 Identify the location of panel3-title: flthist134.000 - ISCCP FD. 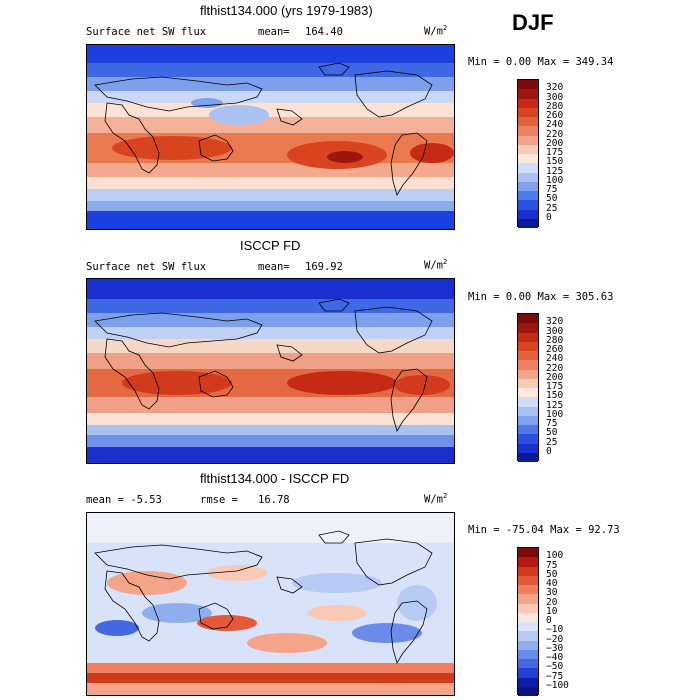
(275, 478).